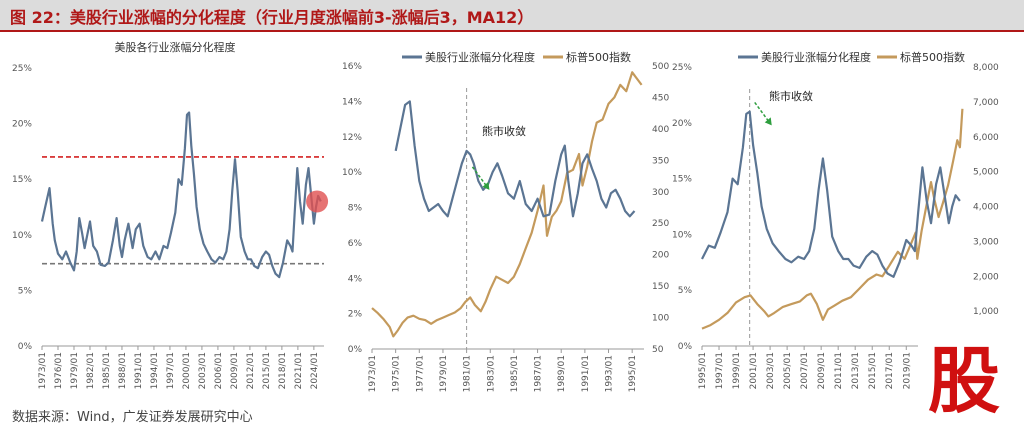 The image size is (1024, 433). I want to click on y-tick-label: 6%, so click(355, 244).